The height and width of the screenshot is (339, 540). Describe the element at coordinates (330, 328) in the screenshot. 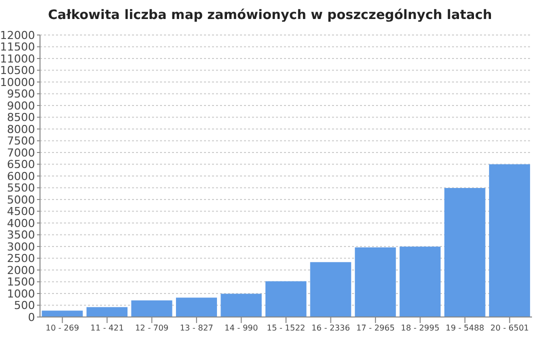

I see `x-tick-label: 16 - 2336` at that location.